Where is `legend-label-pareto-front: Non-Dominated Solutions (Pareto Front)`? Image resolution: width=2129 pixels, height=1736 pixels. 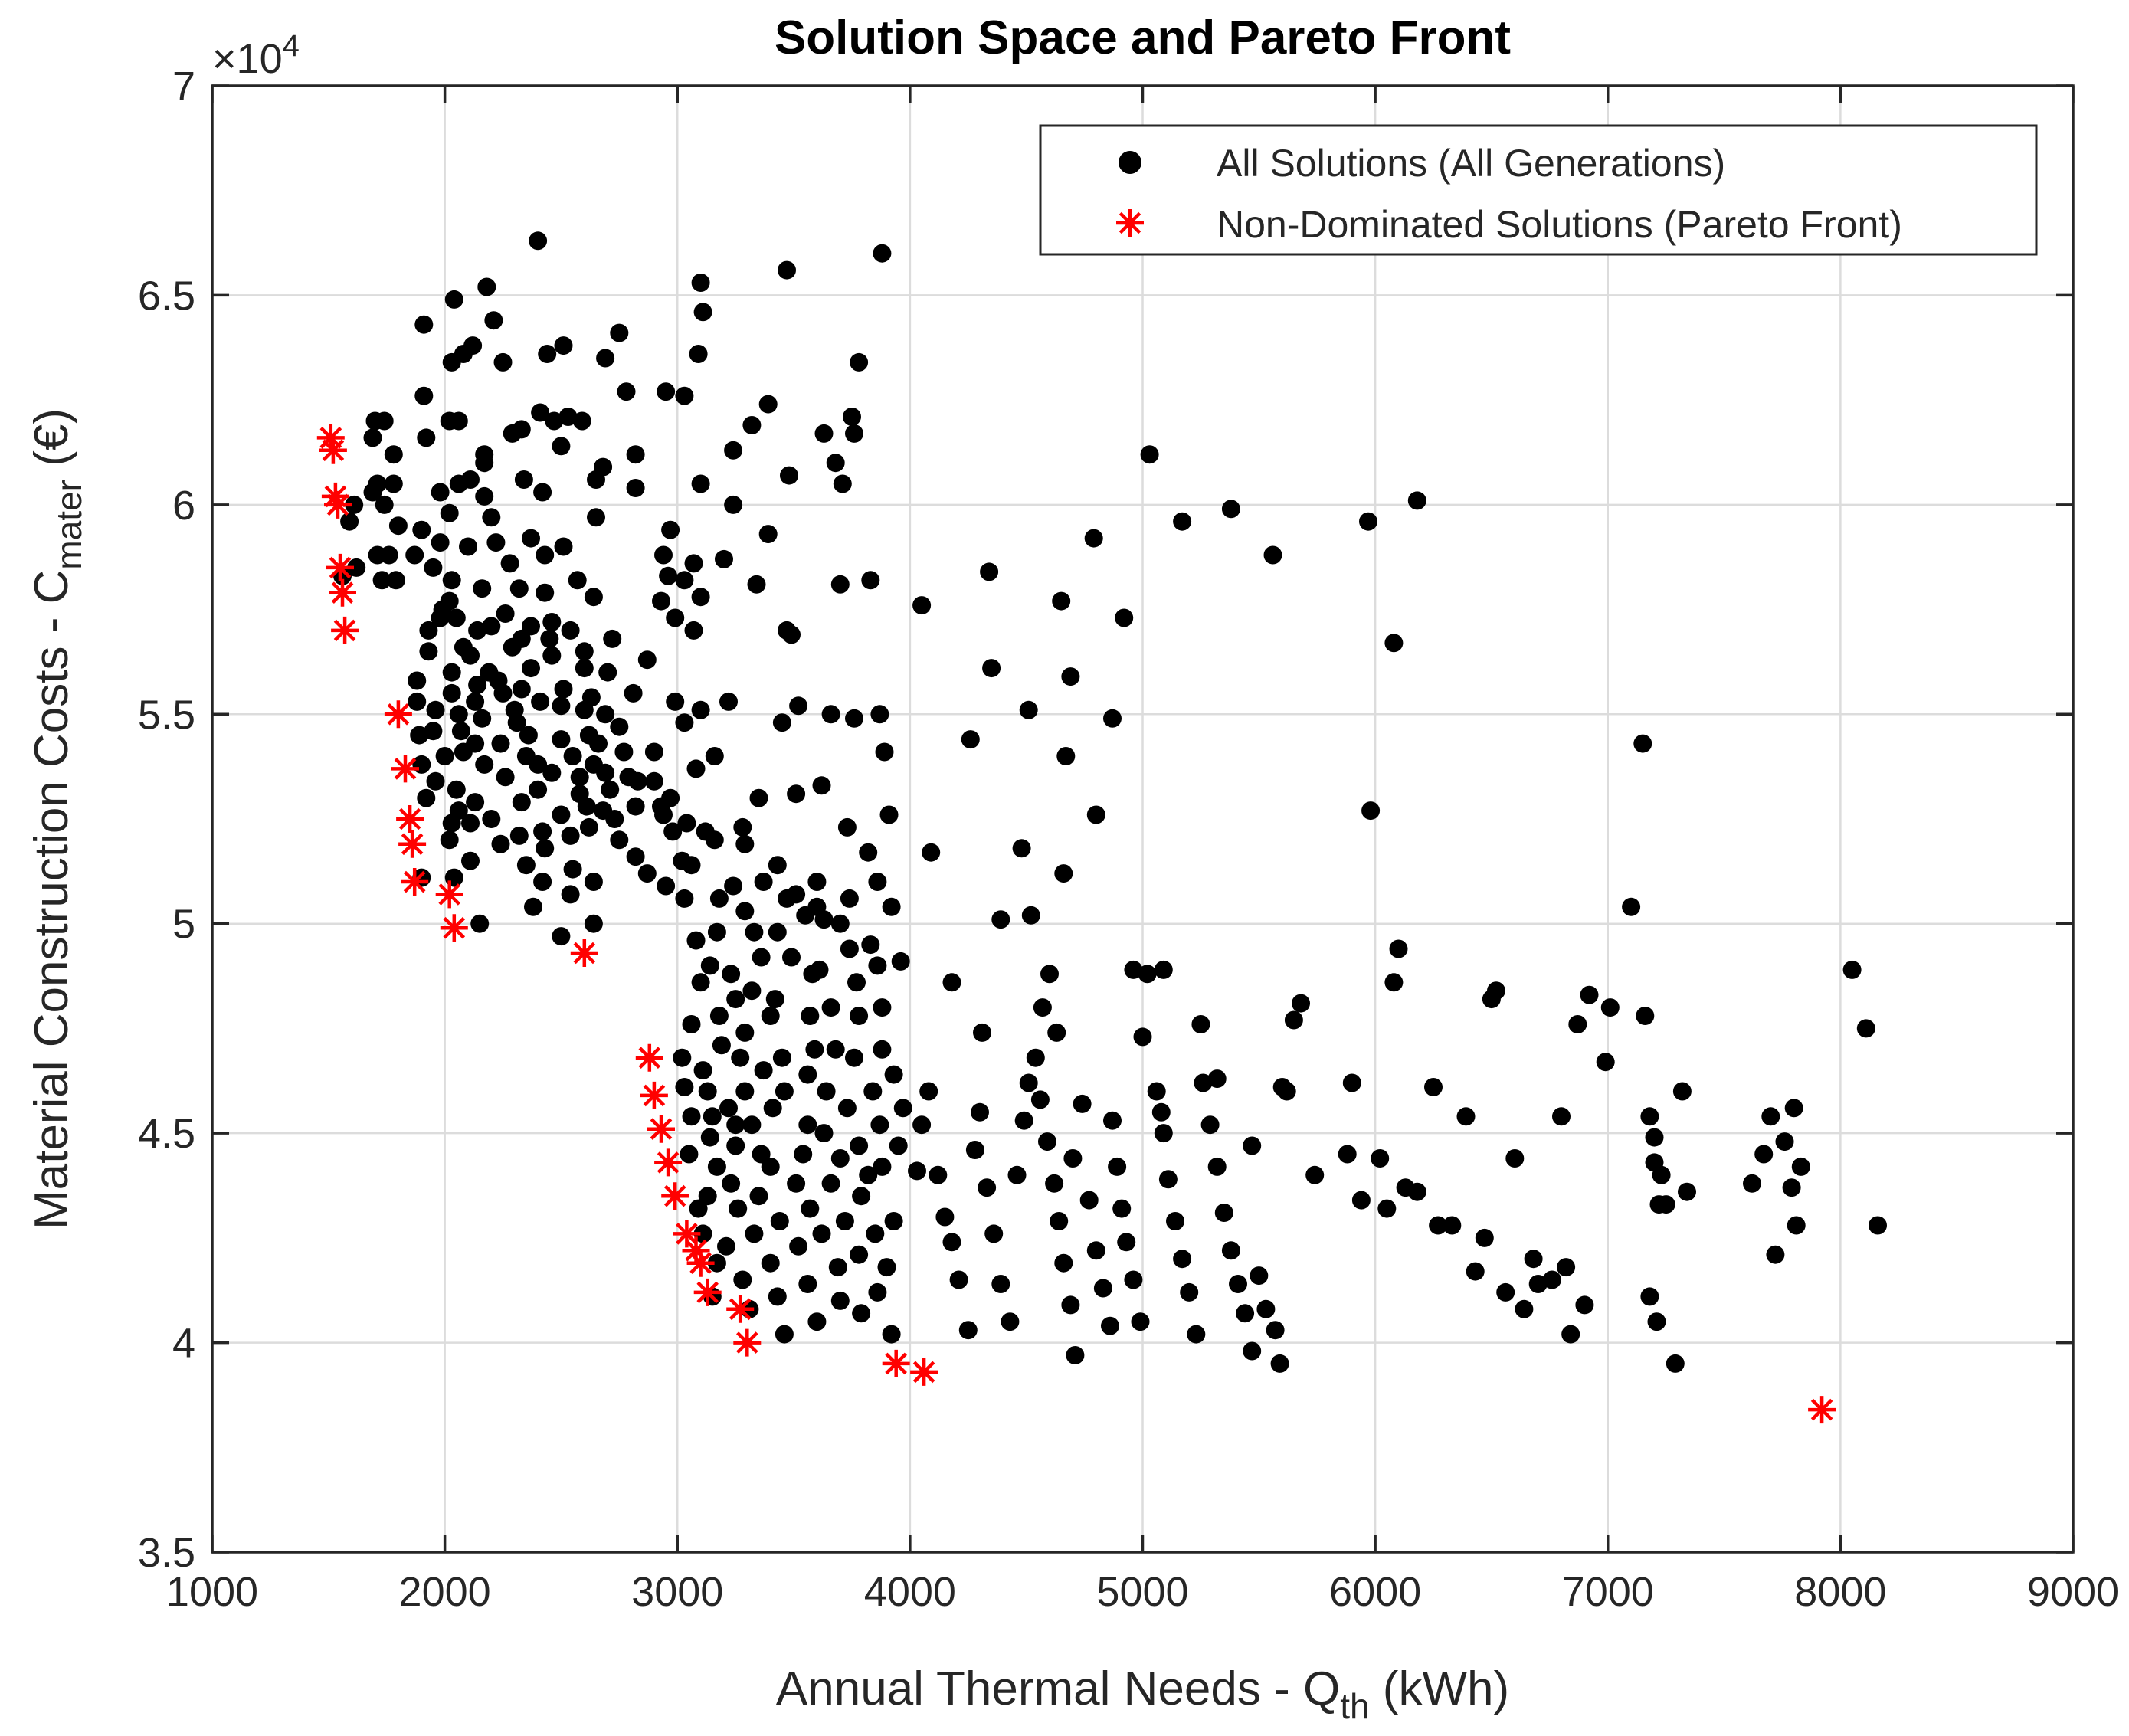
legend-label-pareto-front: Non-Dominated Solutions (Pareto Front) is located at coordinates (1560, 224).